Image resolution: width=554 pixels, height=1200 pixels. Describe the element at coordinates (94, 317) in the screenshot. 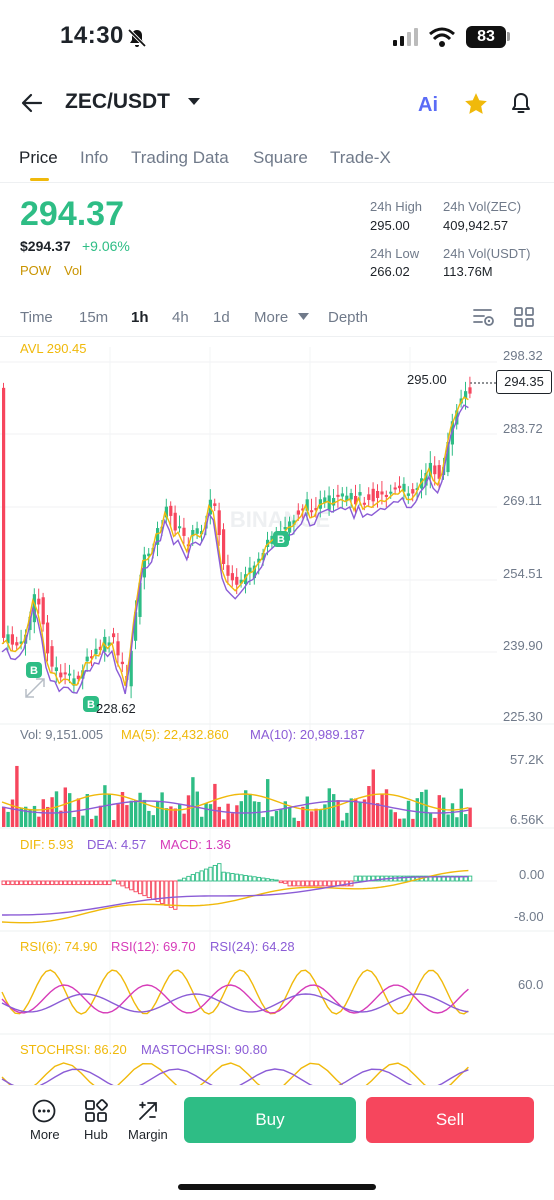

I see `interval-15m: 15m` at that location.